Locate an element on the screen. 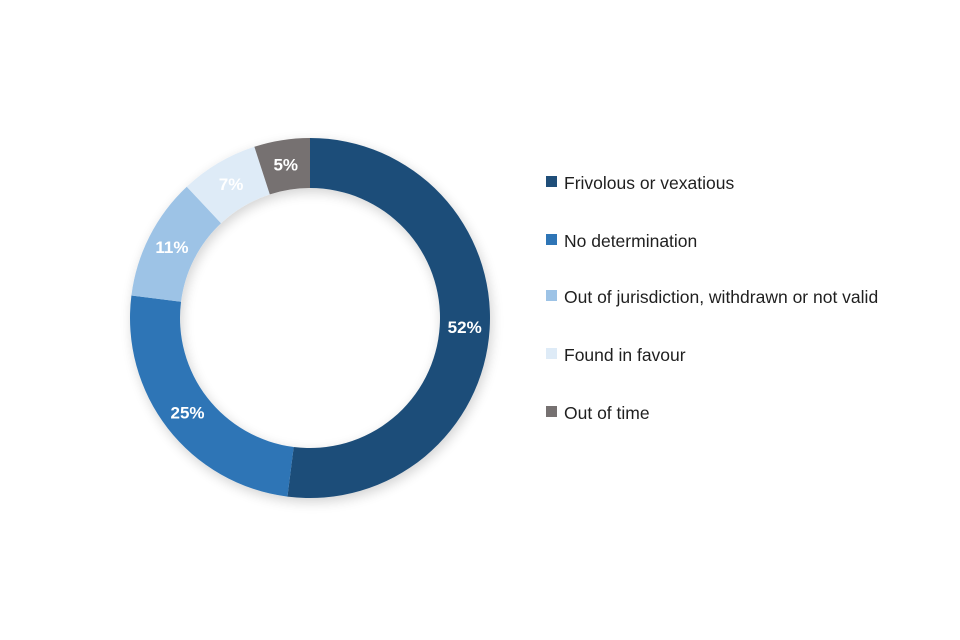 The image size is (960, 640). legend-item-1: No determination is located at coordinates (726, 241).